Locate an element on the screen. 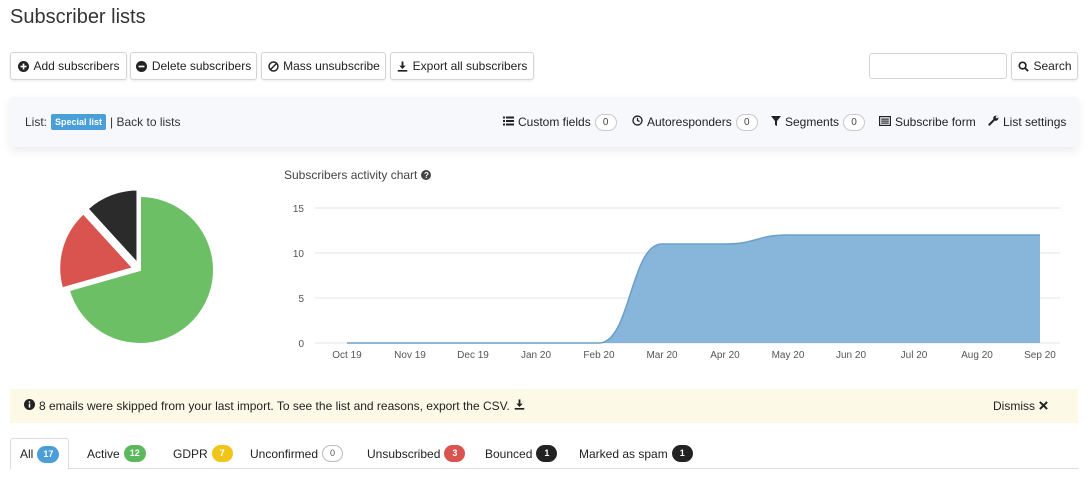 The height and width of the screenshot is (479, 1090). tab-bounced-label: Bounced is located at coordinates (509, 453).